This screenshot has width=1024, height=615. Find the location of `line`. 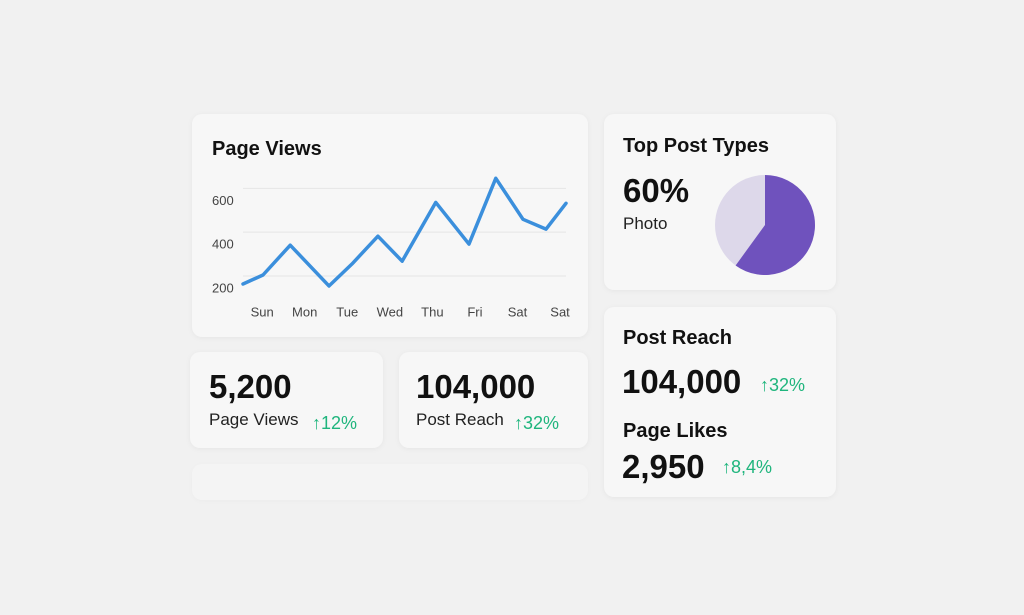

line is located at coordinates (404, 232).